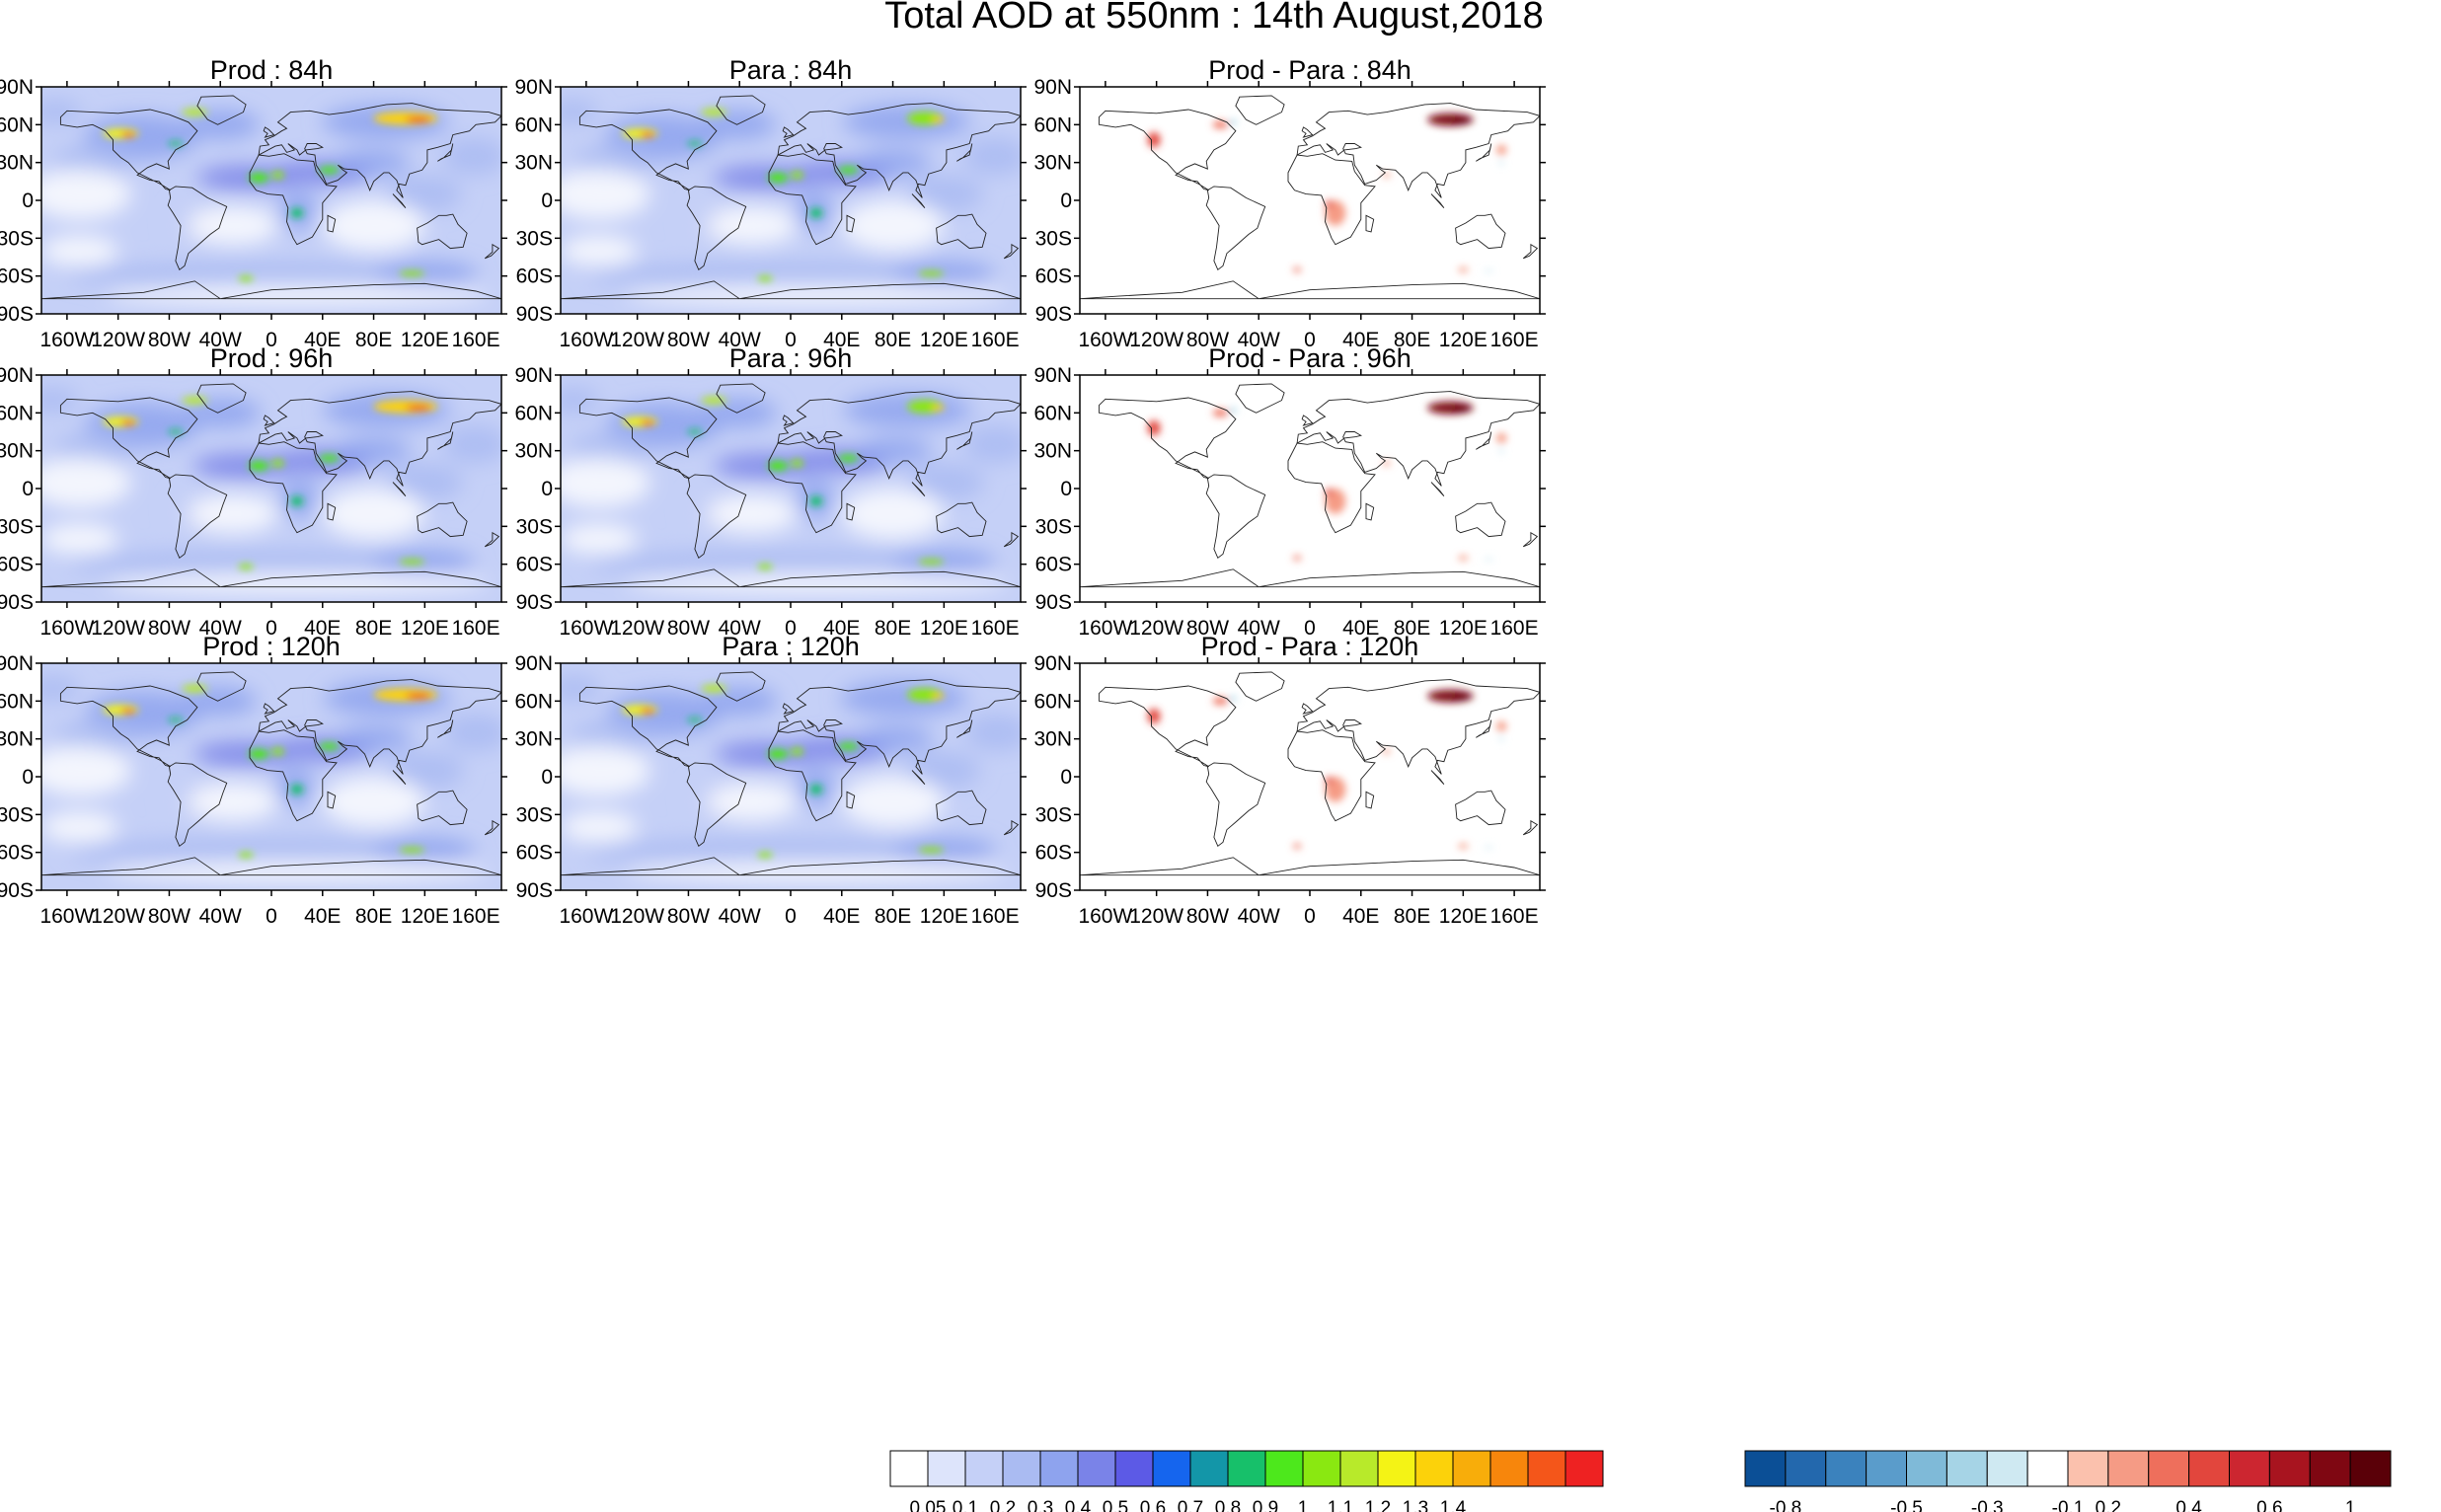 This screenshot has width=2441, height=1512. What do you see at coordinates (1310, 358) in the screenshot?
I see `panel-title: Prod - Para : 96h` at bounding box center [1310, 358].